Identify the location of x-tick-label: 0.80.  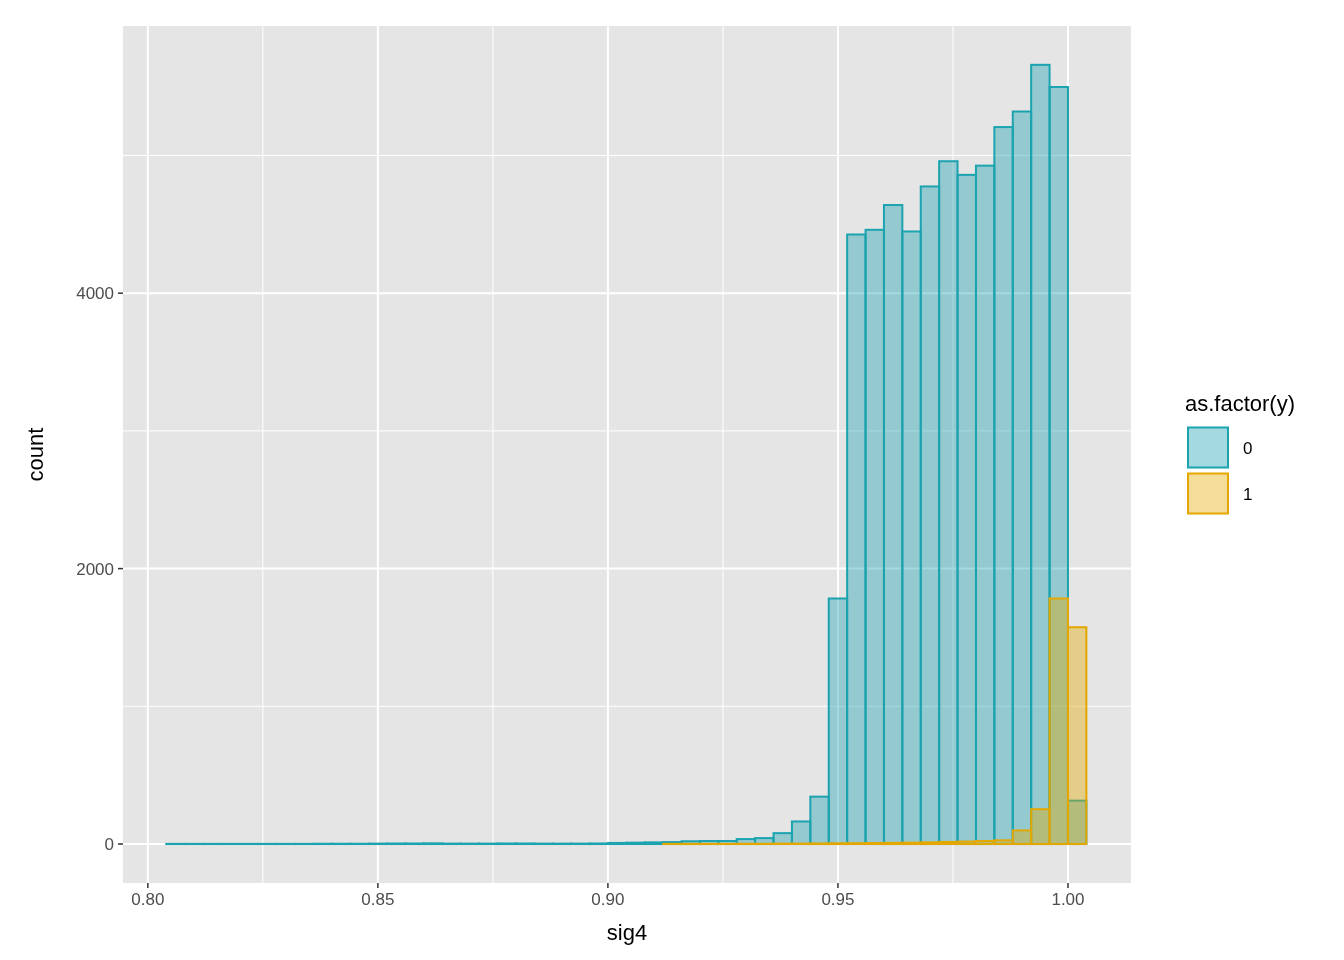
(148, 899).